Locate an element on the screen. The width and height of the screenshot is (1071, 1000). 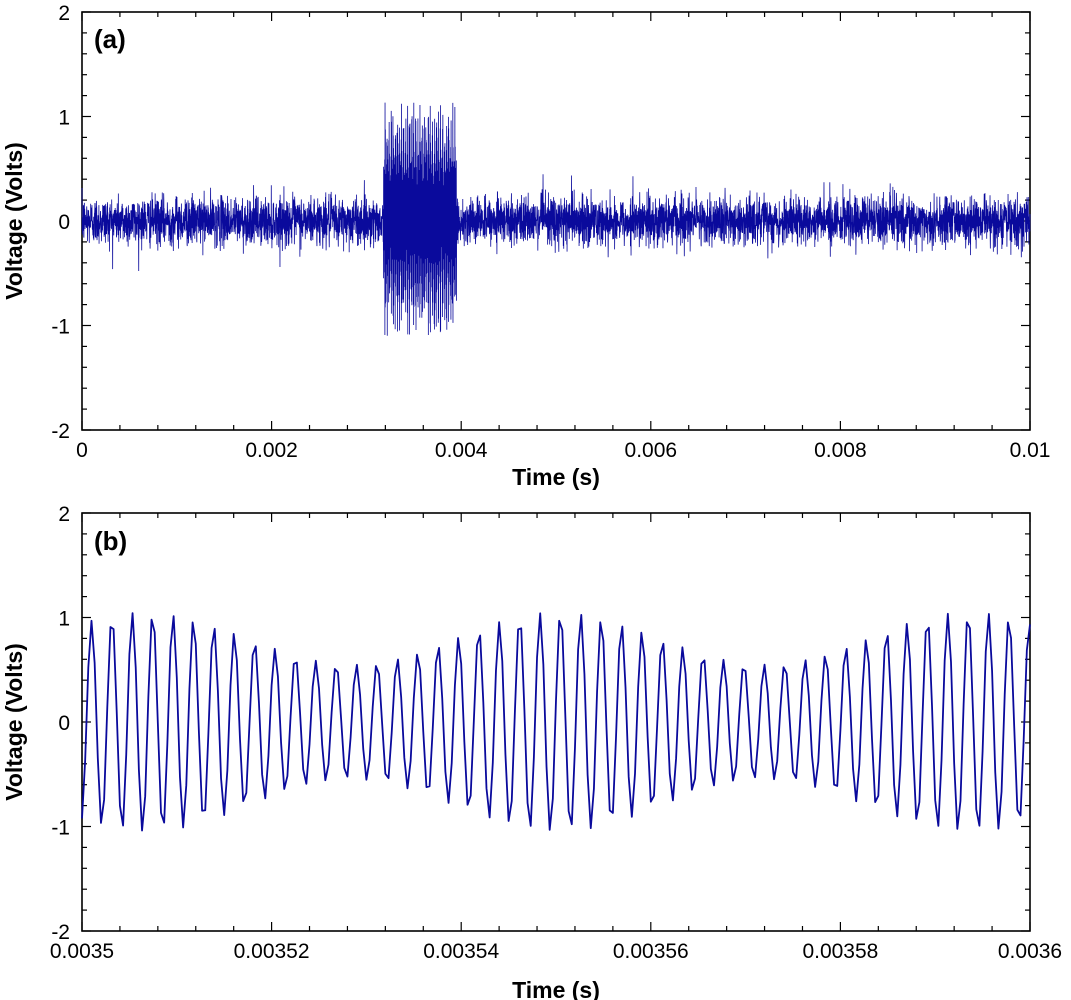
panel-b-y-tick-label: 2 is located at coordinates (64, 514).